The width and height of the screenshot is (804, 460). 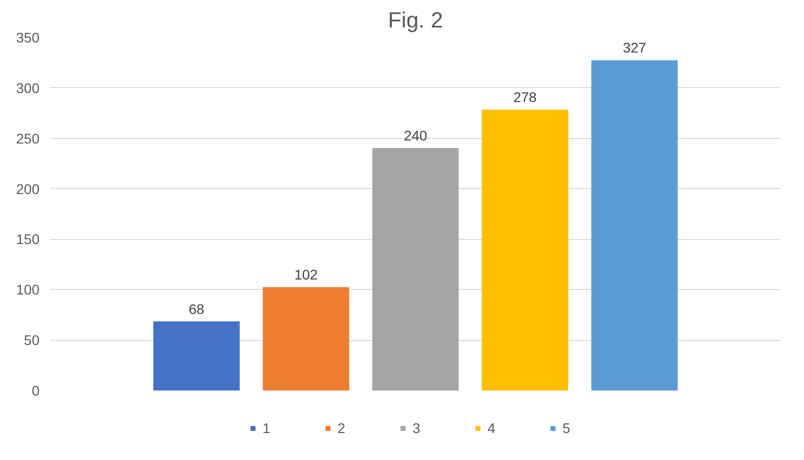 I want to click on y-tick-label: 150, so click(x=28, y=239).